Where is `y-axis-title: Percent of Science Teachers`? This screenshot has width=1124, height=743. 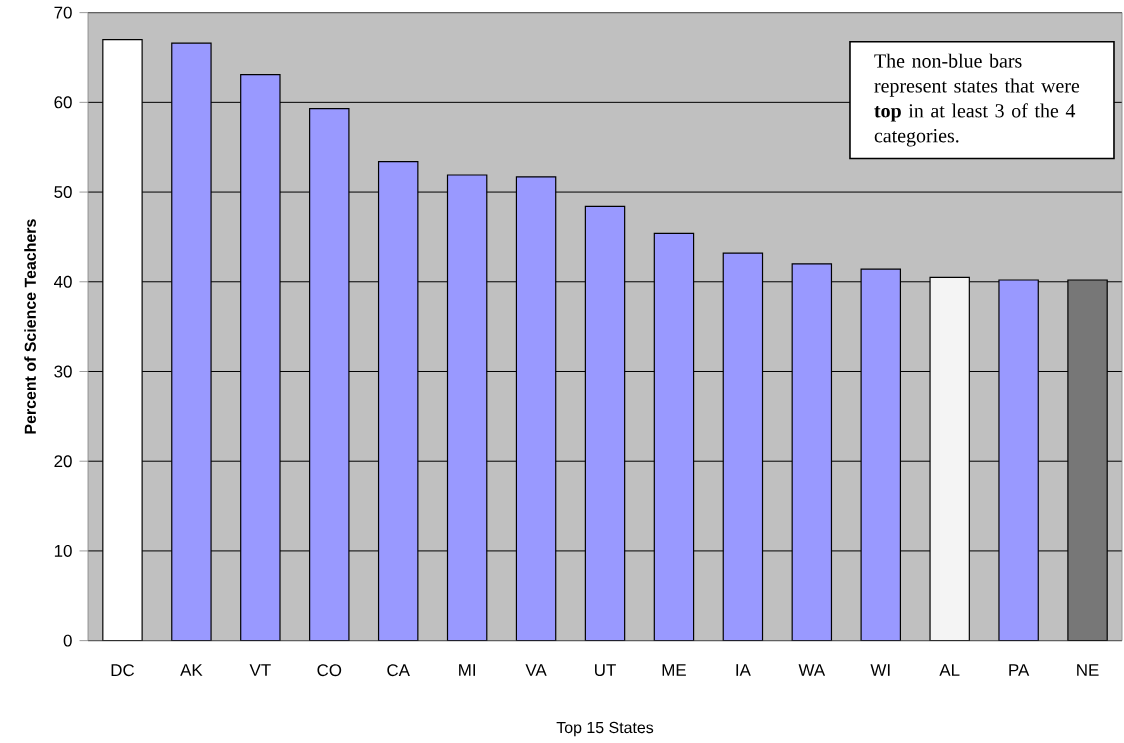 y-axis-title: Percent of Science Teachers is located at coordinates (30, 326).